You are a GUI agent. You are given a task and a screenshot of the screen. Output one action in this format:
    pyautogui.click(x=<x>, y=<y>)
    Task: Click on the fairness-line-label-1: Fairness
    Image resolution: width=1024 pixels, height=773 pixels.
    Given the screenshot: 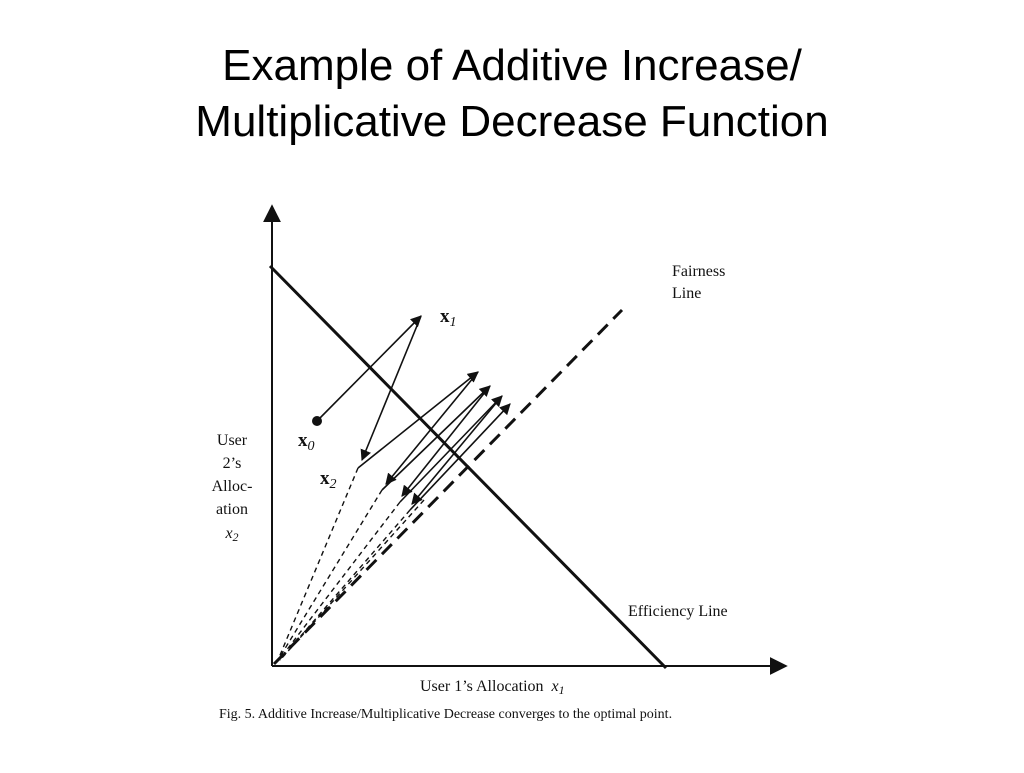 What is the action you would take?
    pyautogui.click(x=698, y=271)
    